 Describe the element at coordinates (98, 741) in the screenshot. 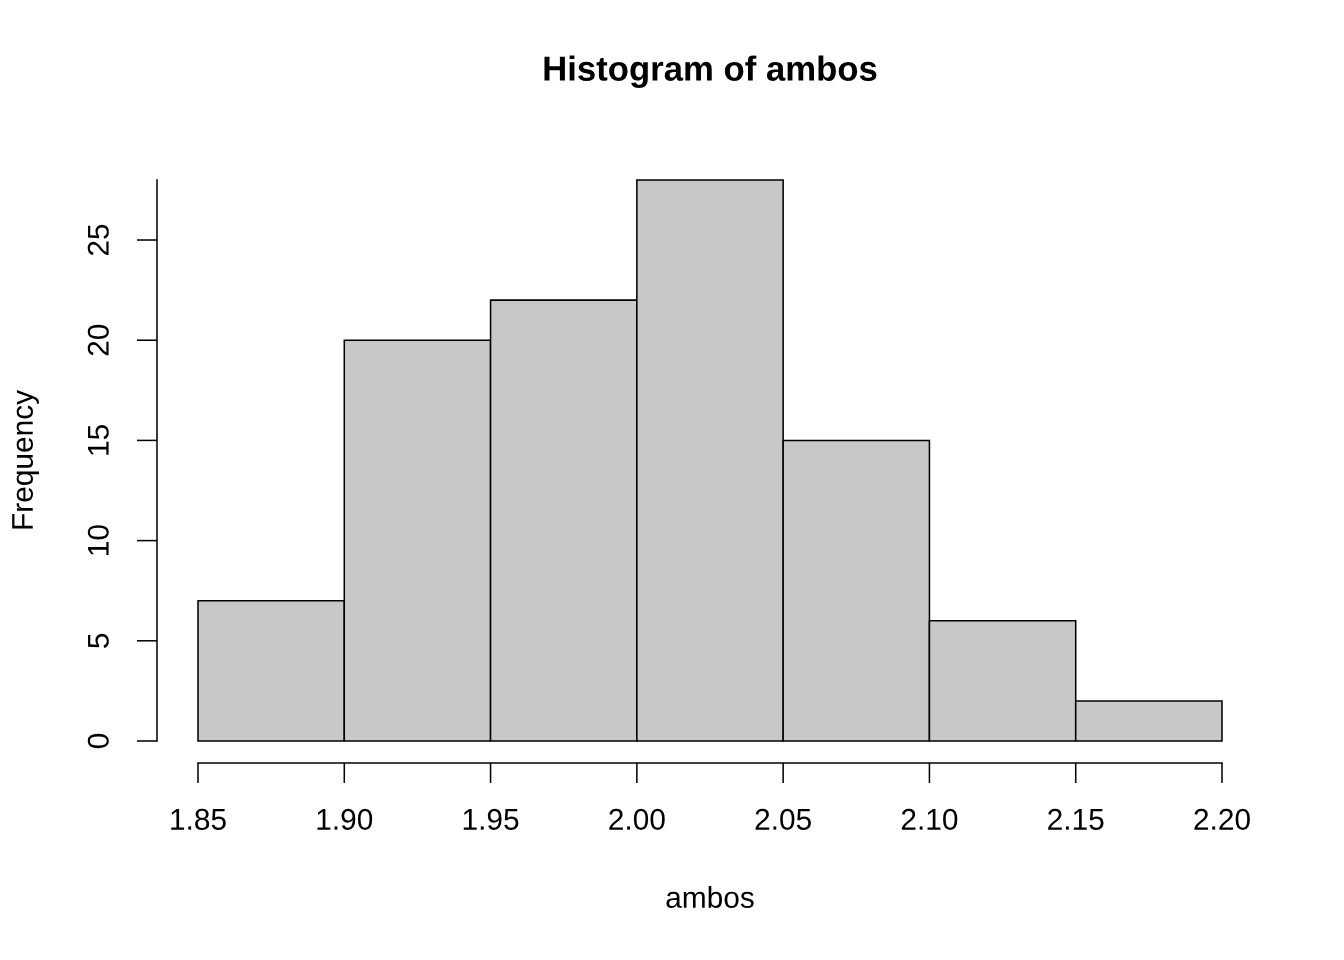

I see `y-tick-label: 0` at that location.